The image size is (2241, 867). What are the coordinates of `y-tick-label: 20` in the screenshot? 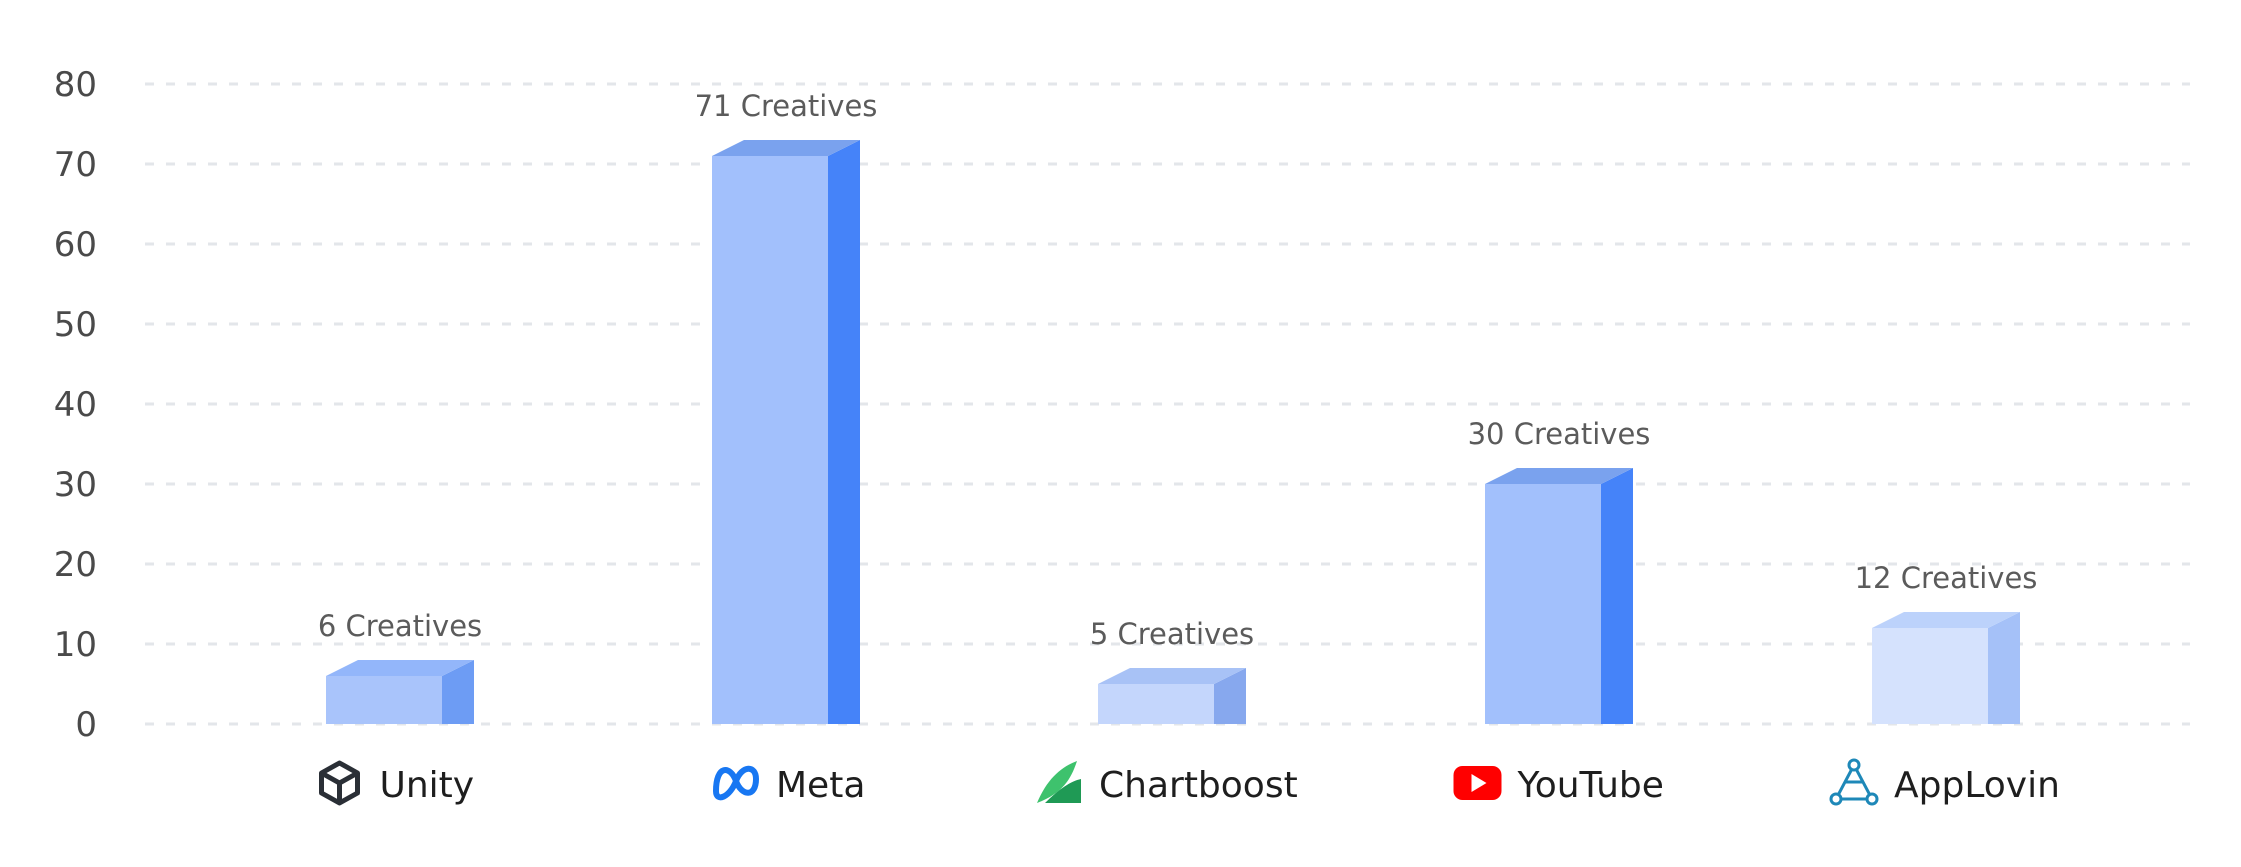 It's located at (75, 565).